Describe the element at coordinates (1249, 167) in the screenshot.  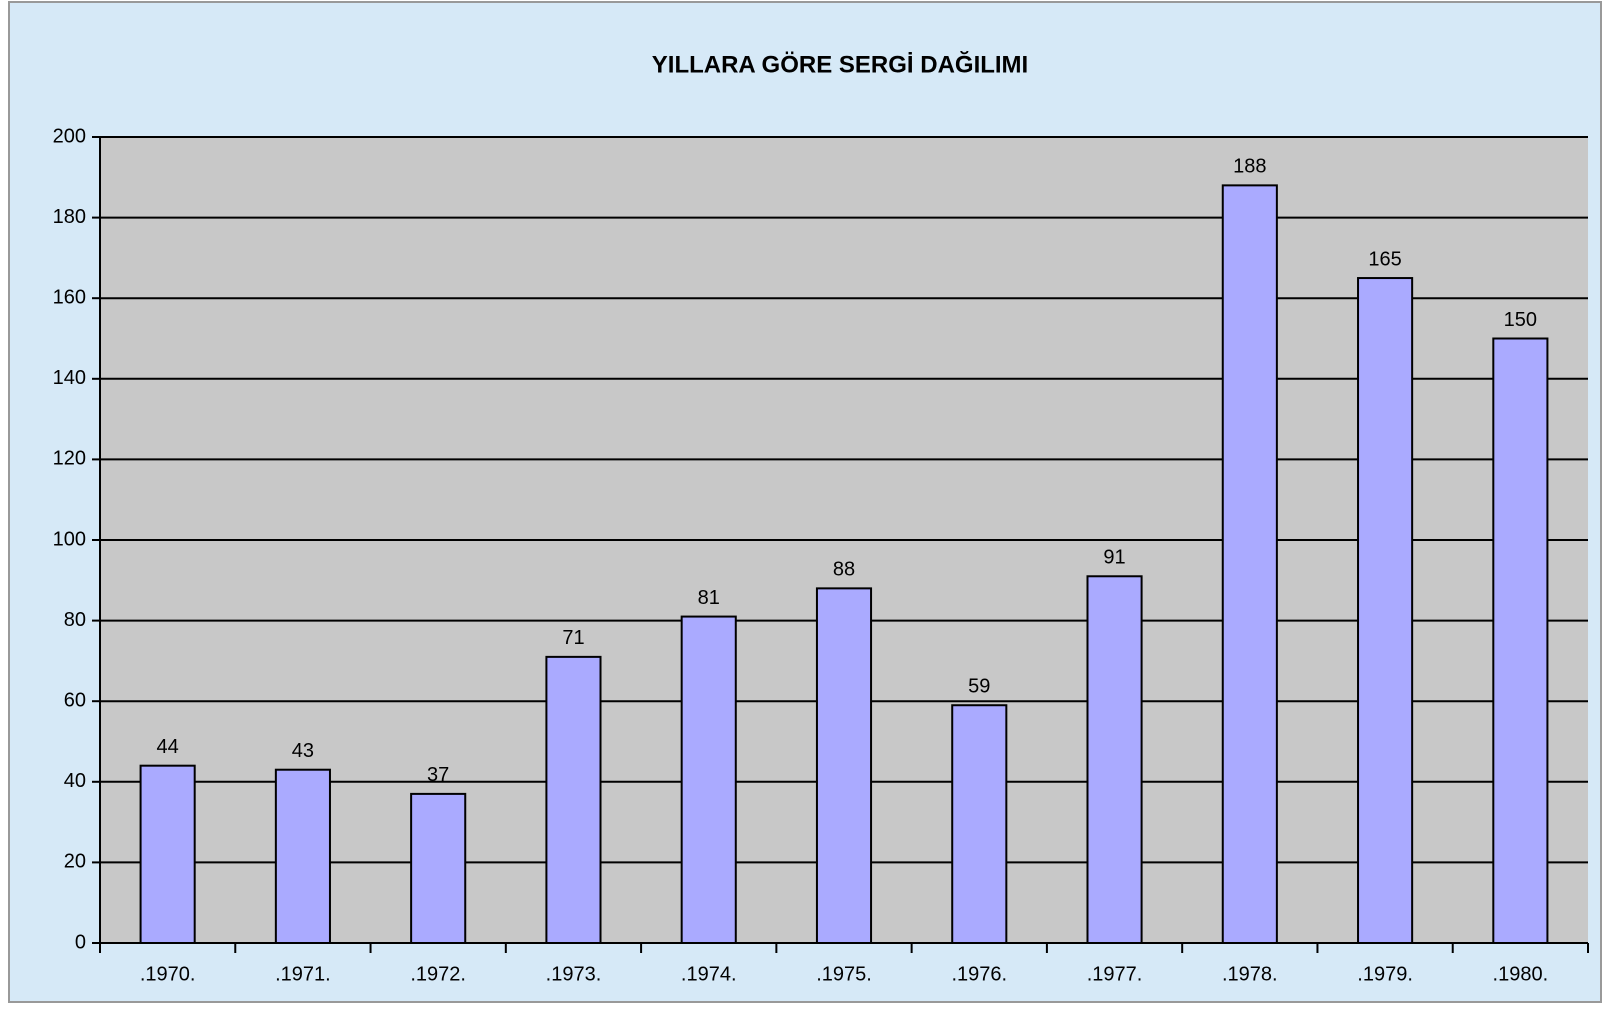
I see `data-label: 188` at that location.